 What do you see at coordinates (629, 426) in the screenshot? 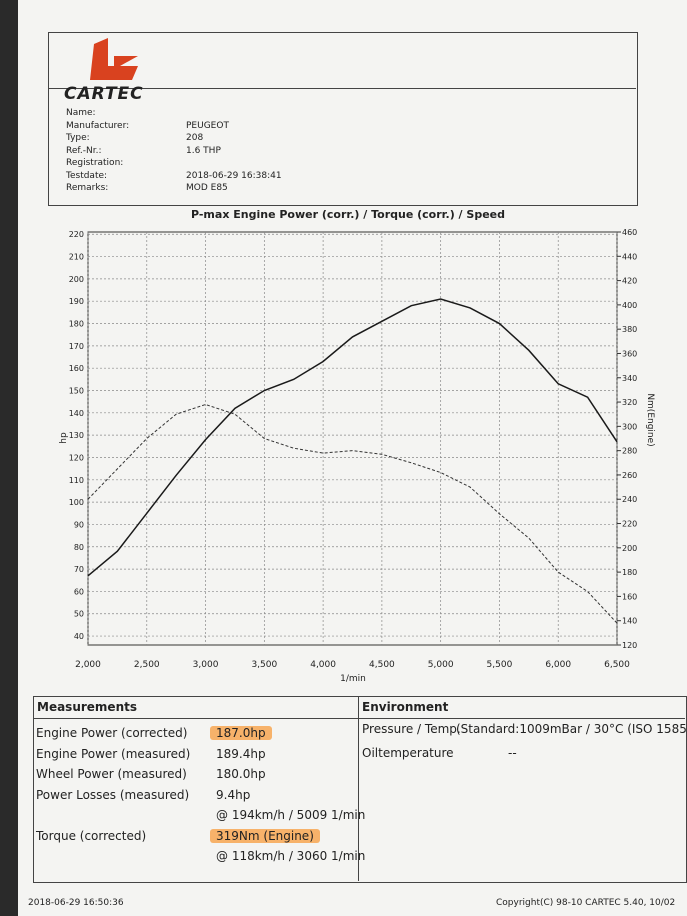
I see `y2-tick-label: 300` at bounding box center [629, 426].